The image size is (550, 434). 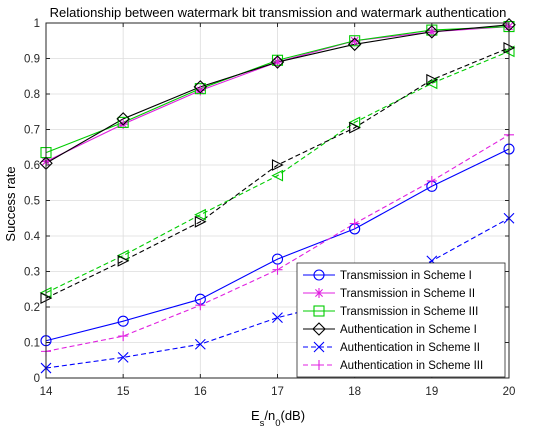 What do you see at coordinates (411, 366) in the screenshot?
I see `legend-label-5: Authentication in Scheme III` at bounding box center [411, 366].